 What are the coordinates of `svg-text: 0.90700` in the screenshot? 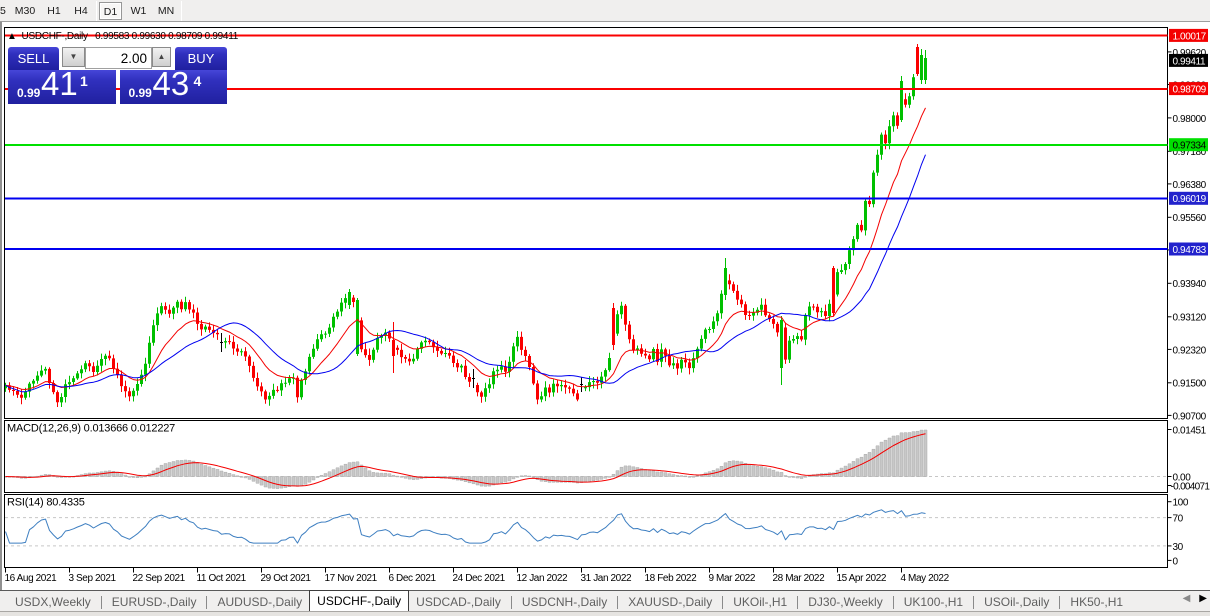 It's located at (1190, 416).